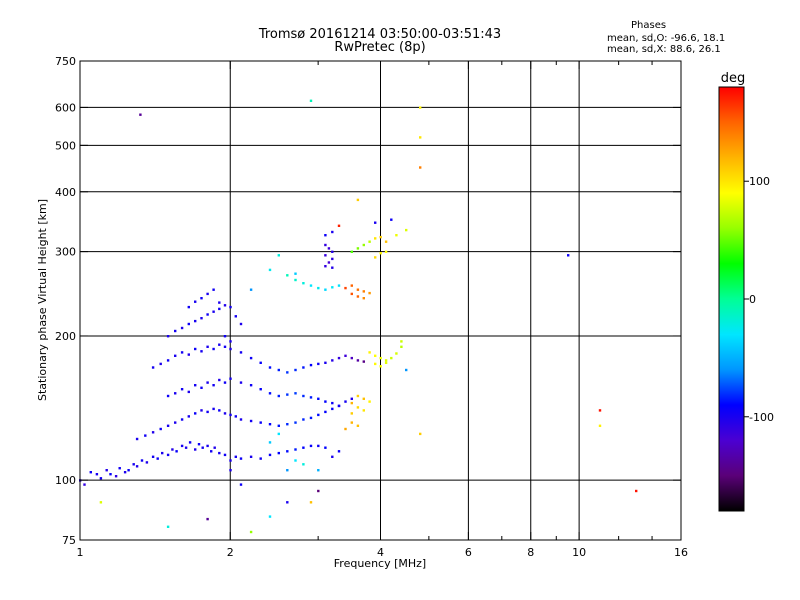  I want to click on x-tick-label: 16, so click(681, 552).